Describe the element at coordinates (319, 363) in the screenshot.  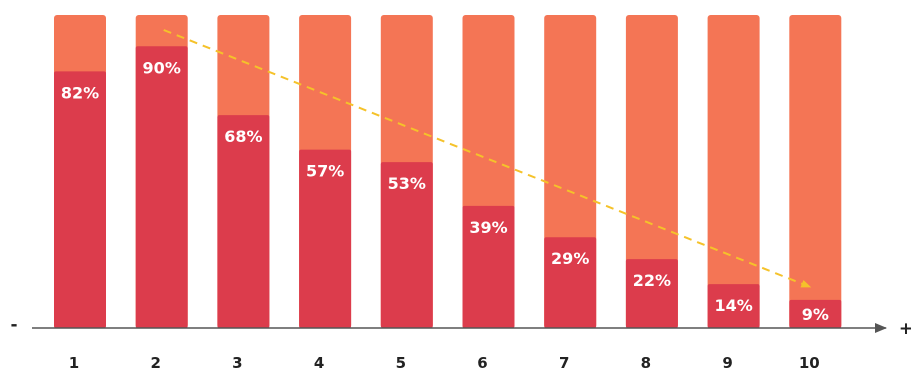
I see `category-label-4: 4` at that location.